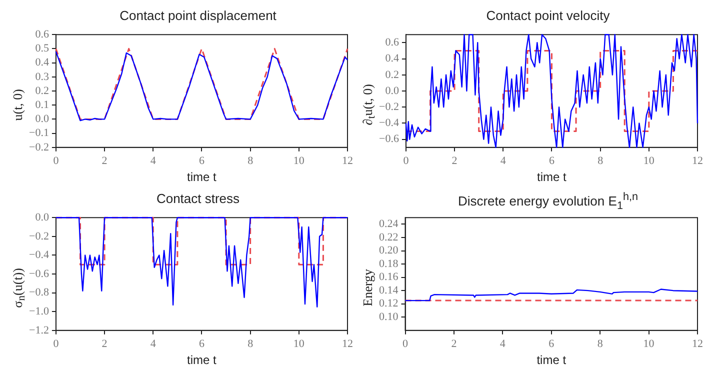 This screenshot has height=372, width=717. What do you see at coordinates (389, 317) in the screenshot?
I see `y-tick-label: 0.10` at bounding box center [389, 317].